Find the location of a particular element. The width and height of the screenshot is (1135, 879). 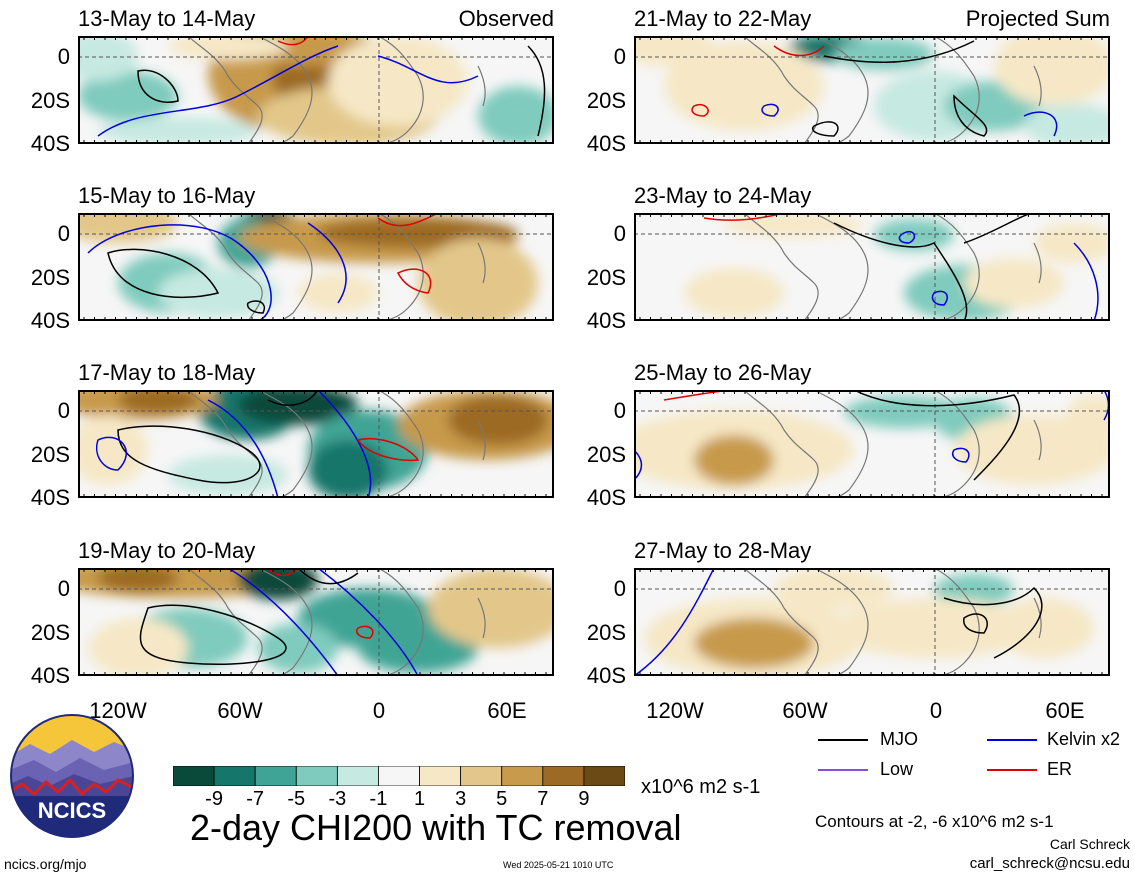

colorbar-tick-label: -1 is located at coordinates (378, 799).